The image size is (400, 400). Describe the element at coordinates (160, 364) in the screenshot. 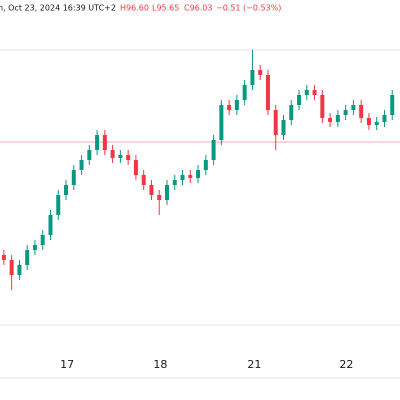

I see `x-tick-label: 18` at that location.